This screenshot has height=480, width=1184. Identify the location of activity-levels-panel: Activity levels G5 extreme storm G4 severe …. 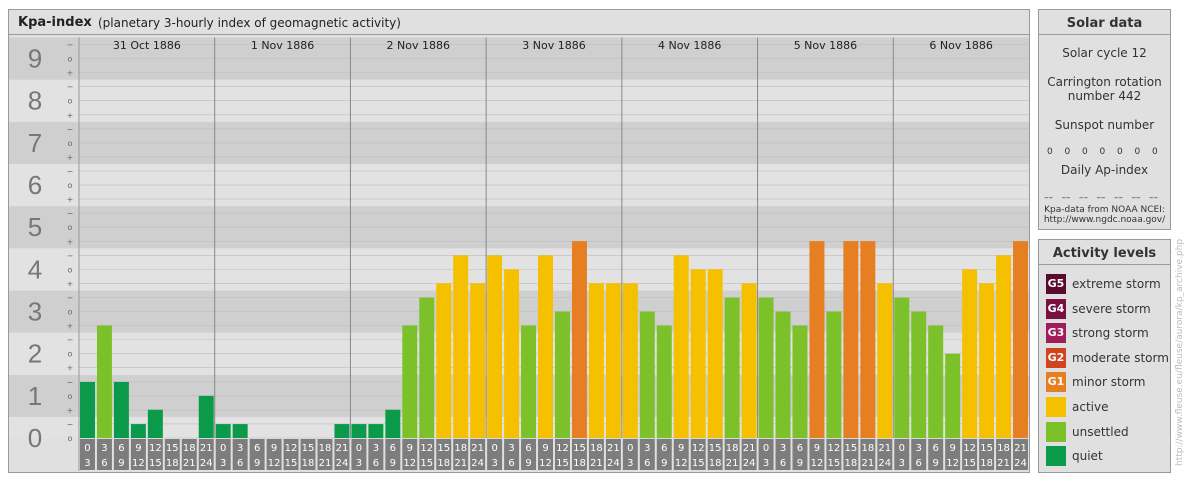
(1104, 356).